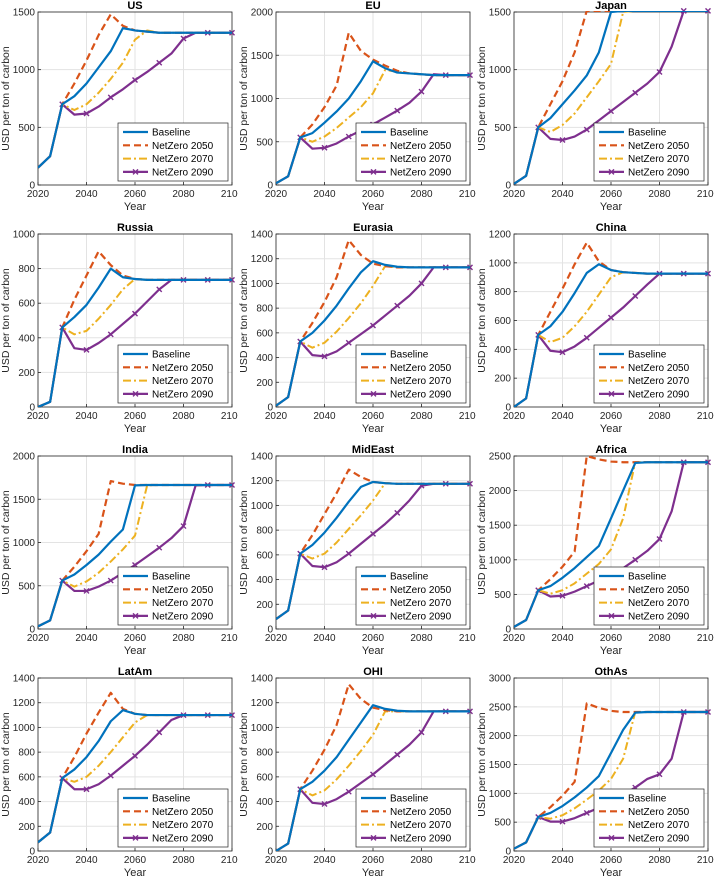  I want to click on y-tick-label: 2000, so click(500, 736).